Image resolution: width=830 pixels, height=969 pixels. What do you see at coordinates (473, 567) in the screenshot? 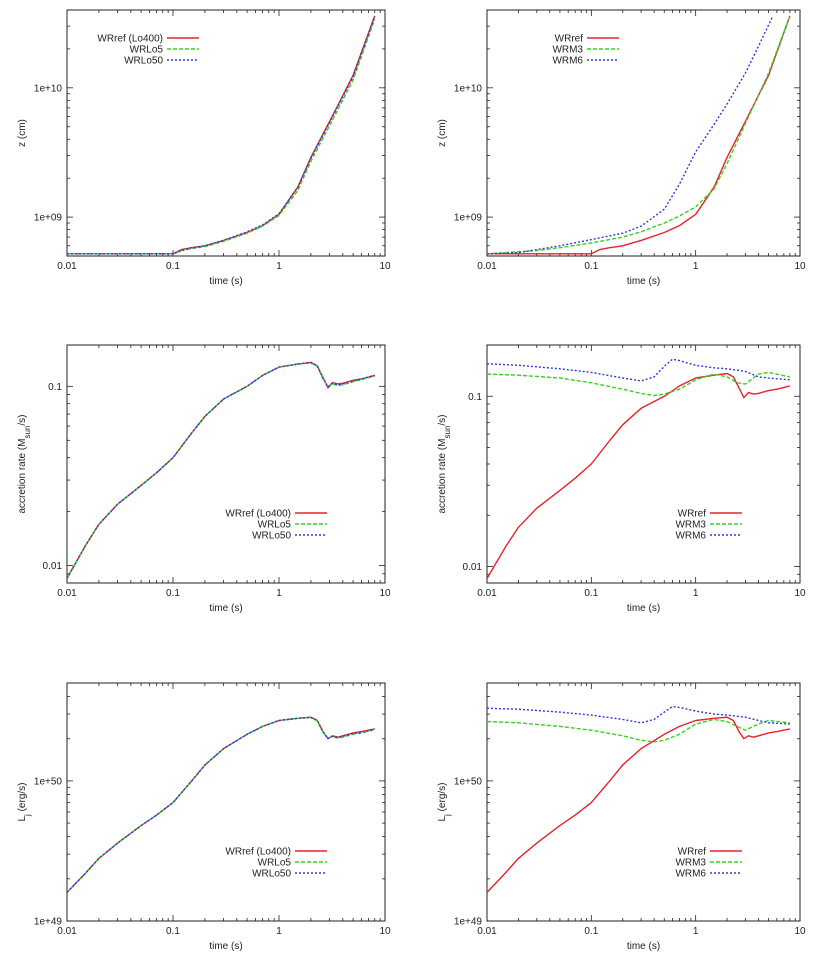
I see `y-tick-label: 0.01` at bounding box center [473, 567].